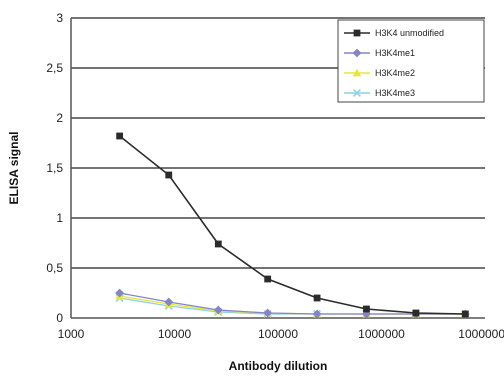 This screenshot has height=377, width=504. I want to click on legend-item: H3K4me3, so click(379, 93).